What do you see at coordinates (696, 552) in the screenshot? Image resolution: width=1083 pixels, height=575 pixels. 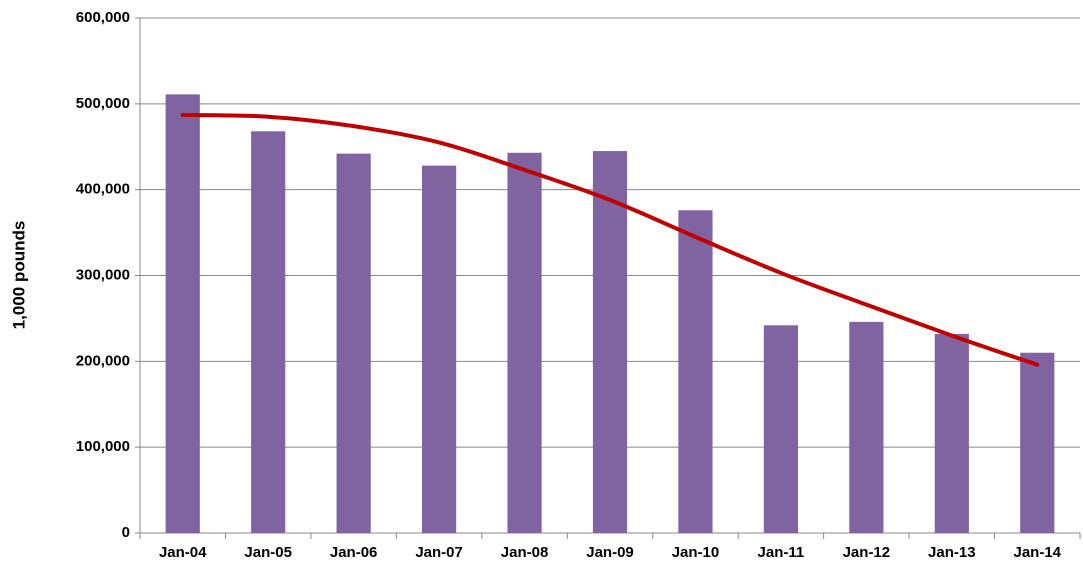 I see `x-tick-label: Jan-10` at bounding box center [696, 552].